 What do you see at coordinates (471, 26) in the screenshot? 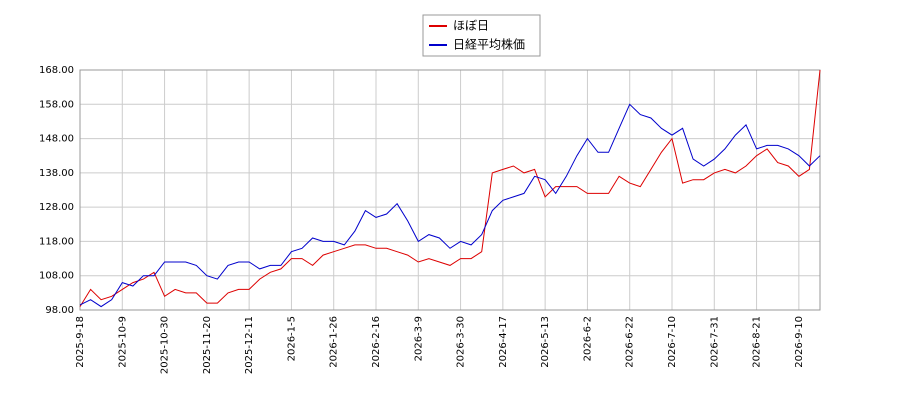
I see `legend-label: ほぼ日` at bounding box center [471, 26].